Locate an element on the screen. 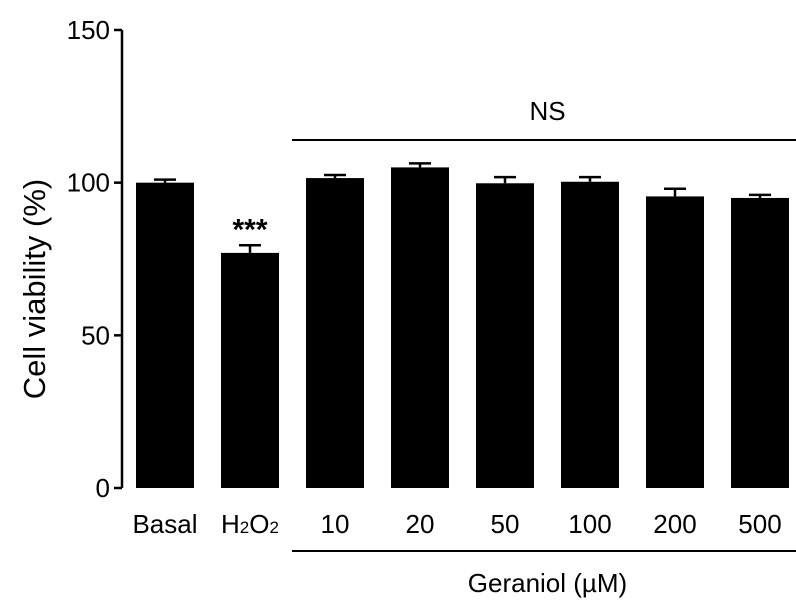 This screenshot has width=796, height=605. significance-marker: *** is located at coordinates (249, 229).